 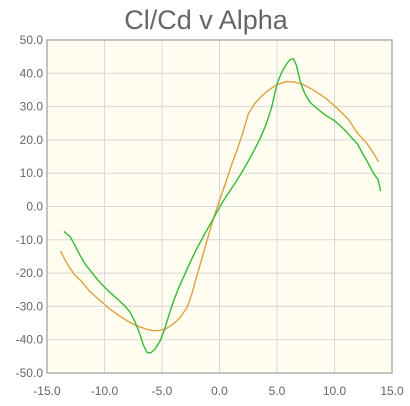 I want to click on x-tick-label: 5.0, so click(x=277, y=391).